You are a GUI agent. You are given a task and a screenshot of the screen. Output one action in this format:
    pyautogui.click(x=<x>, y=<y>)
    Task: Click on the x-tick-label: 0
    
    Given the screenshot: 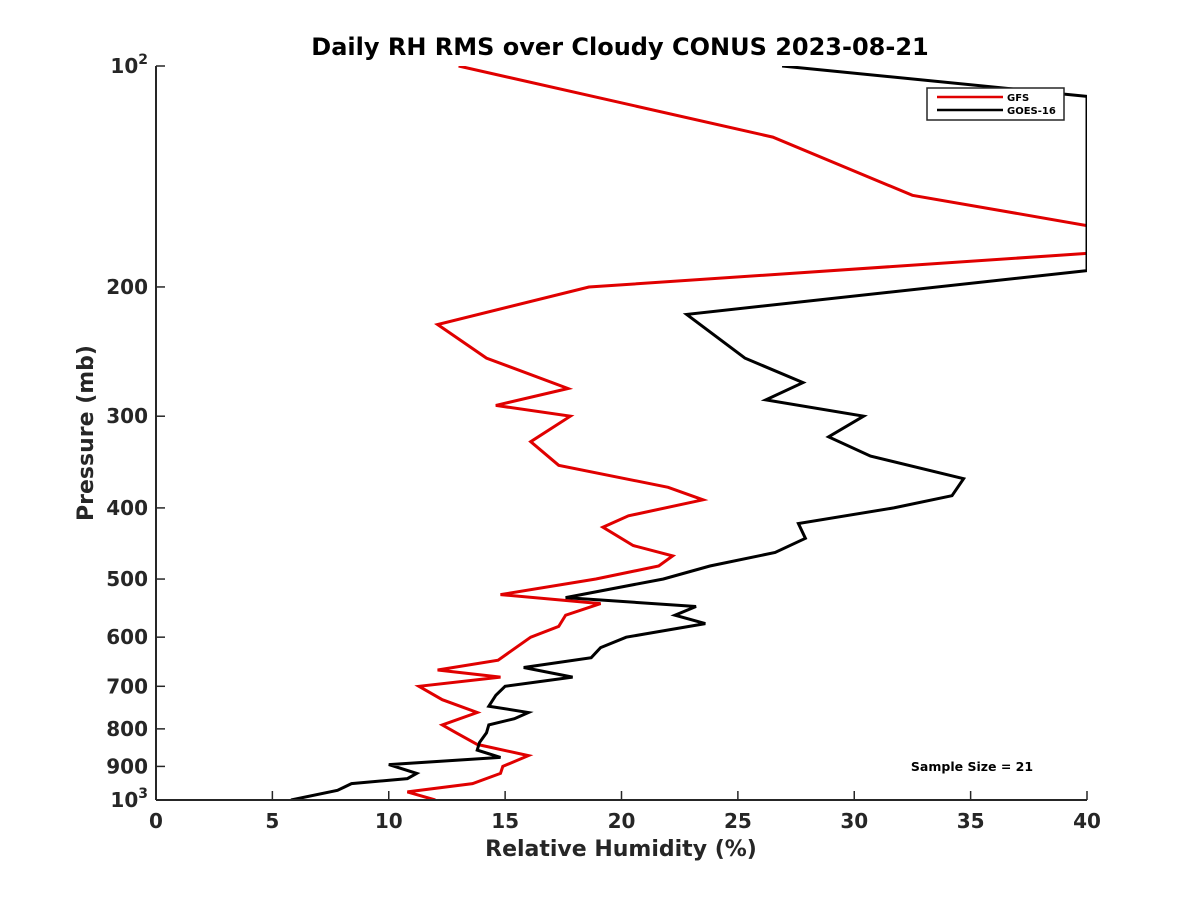 What is the action you would take?
    pyautogui.click(x=156, y=821)
    